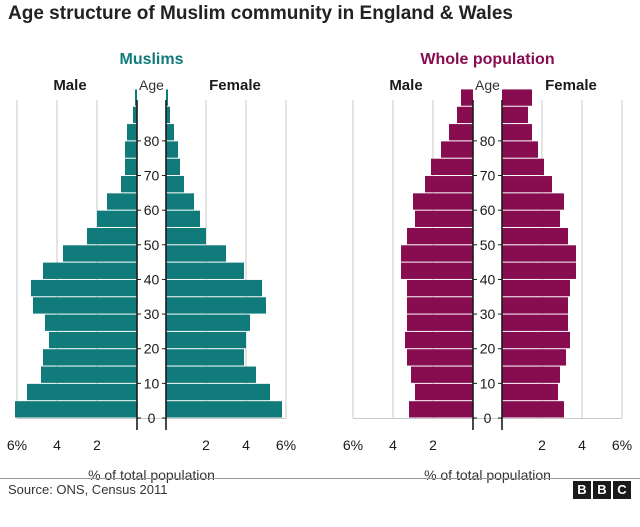 Image resolution: width=640 pixels, height=527 pixels. I want to click on chart-whole-population-x-tick-label: 2, so click(542, 445).